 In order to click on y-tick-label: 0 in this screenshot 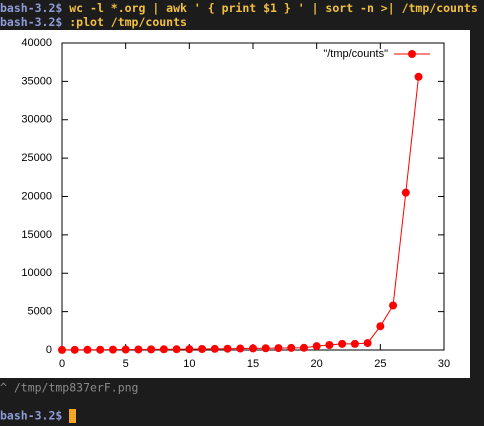, I will do `click(49, 350)`.